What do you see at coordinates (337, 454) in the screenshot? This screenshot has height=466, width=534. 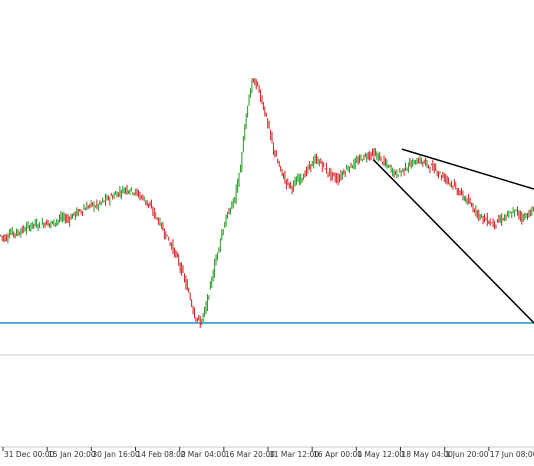 I see `x-tick-label-7: 16 Apr 00:00` at bounding box center [337, 454].